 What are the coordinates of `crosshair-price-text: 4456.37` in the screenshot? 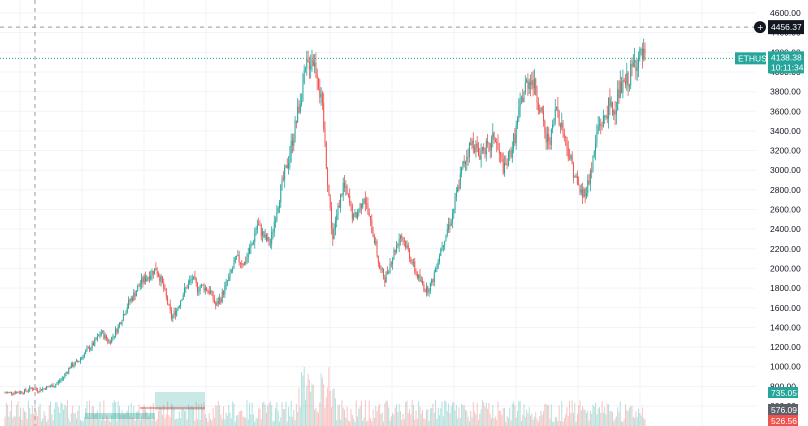 It's located at (786, 27).